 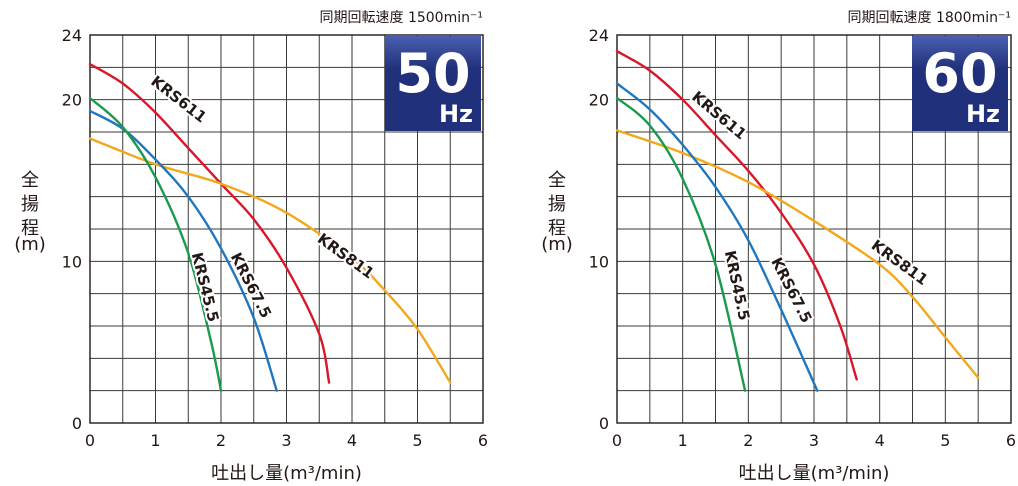 What do you see at coordinates (959, 73) in the screenshot?
I see `badge-frequency-number: 60` at bounding box center [959, 73].